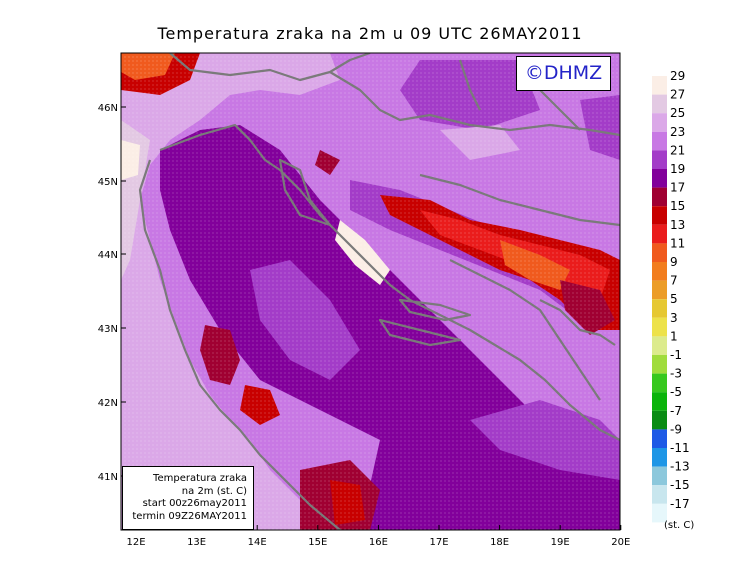  What do you see at coordinates (674, 336) in the screenshot?
I see `legend-label: 1` at bounding box center [674, 336].